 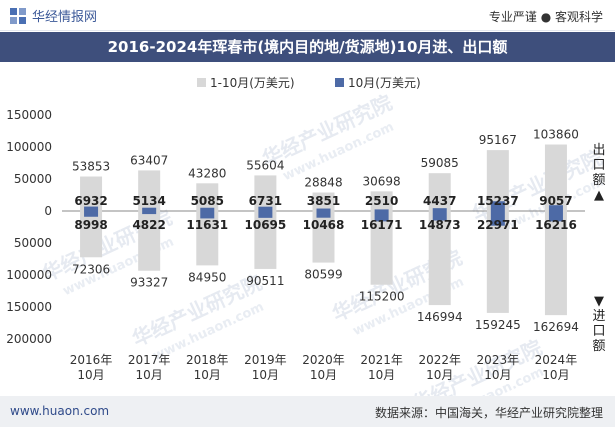 I want to click on side-label-char: 出, so click(x=598, y=150).